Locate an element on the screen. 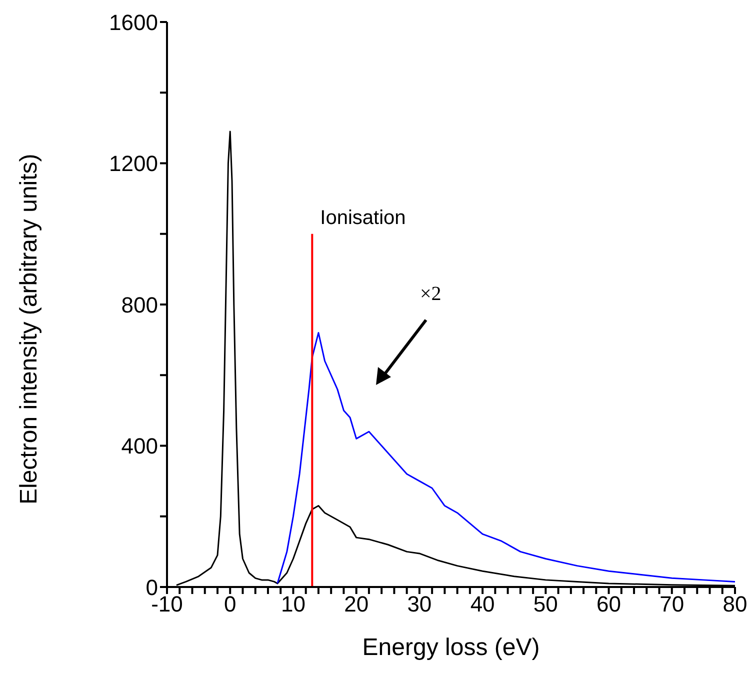  y-tick-label: 800 is located at coordinates (139, 305).